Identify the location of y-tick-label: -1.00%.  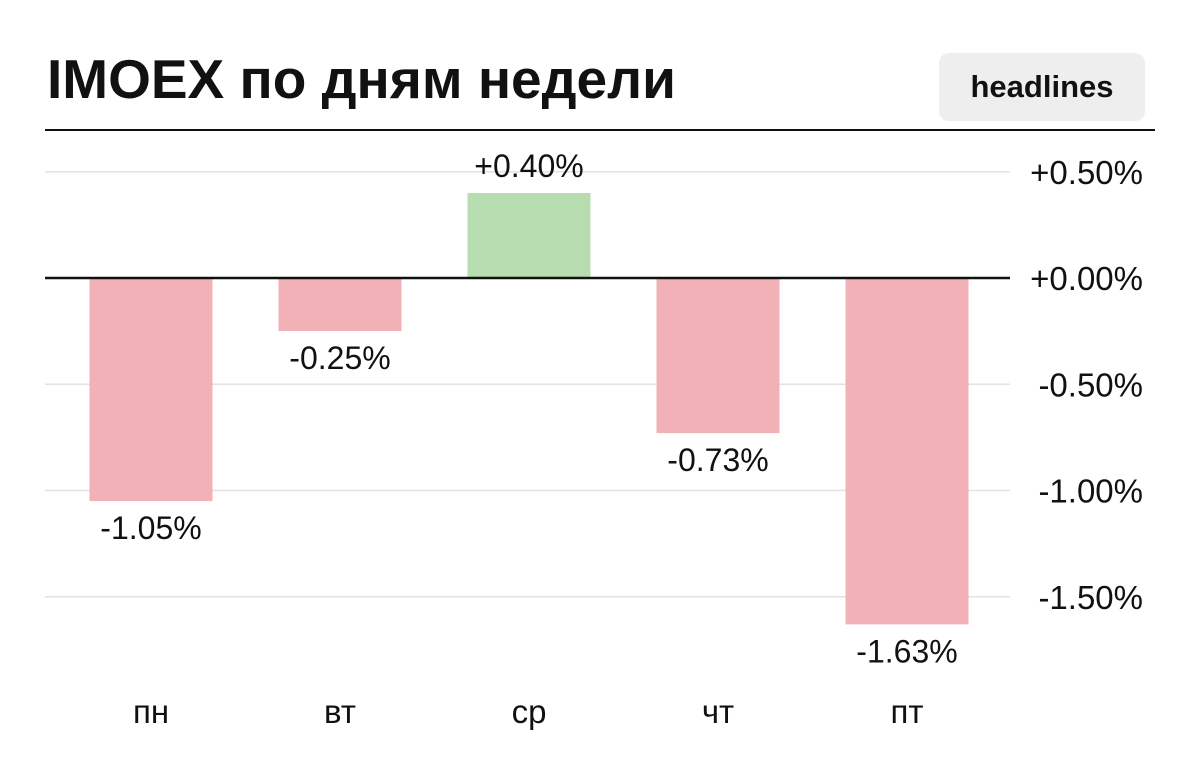
(1090, 491).